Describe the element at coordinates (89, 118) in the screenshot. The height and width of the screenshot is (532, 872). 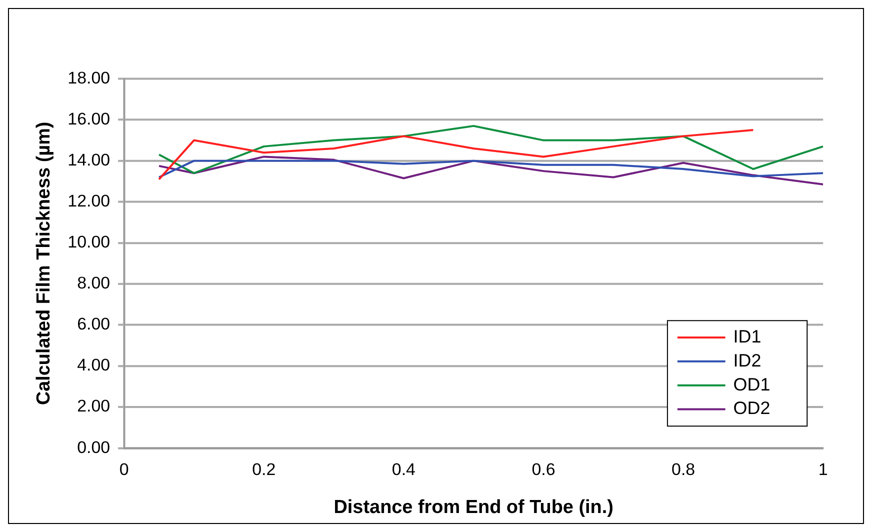
I see `y-tick-label: 16.00` at that location.